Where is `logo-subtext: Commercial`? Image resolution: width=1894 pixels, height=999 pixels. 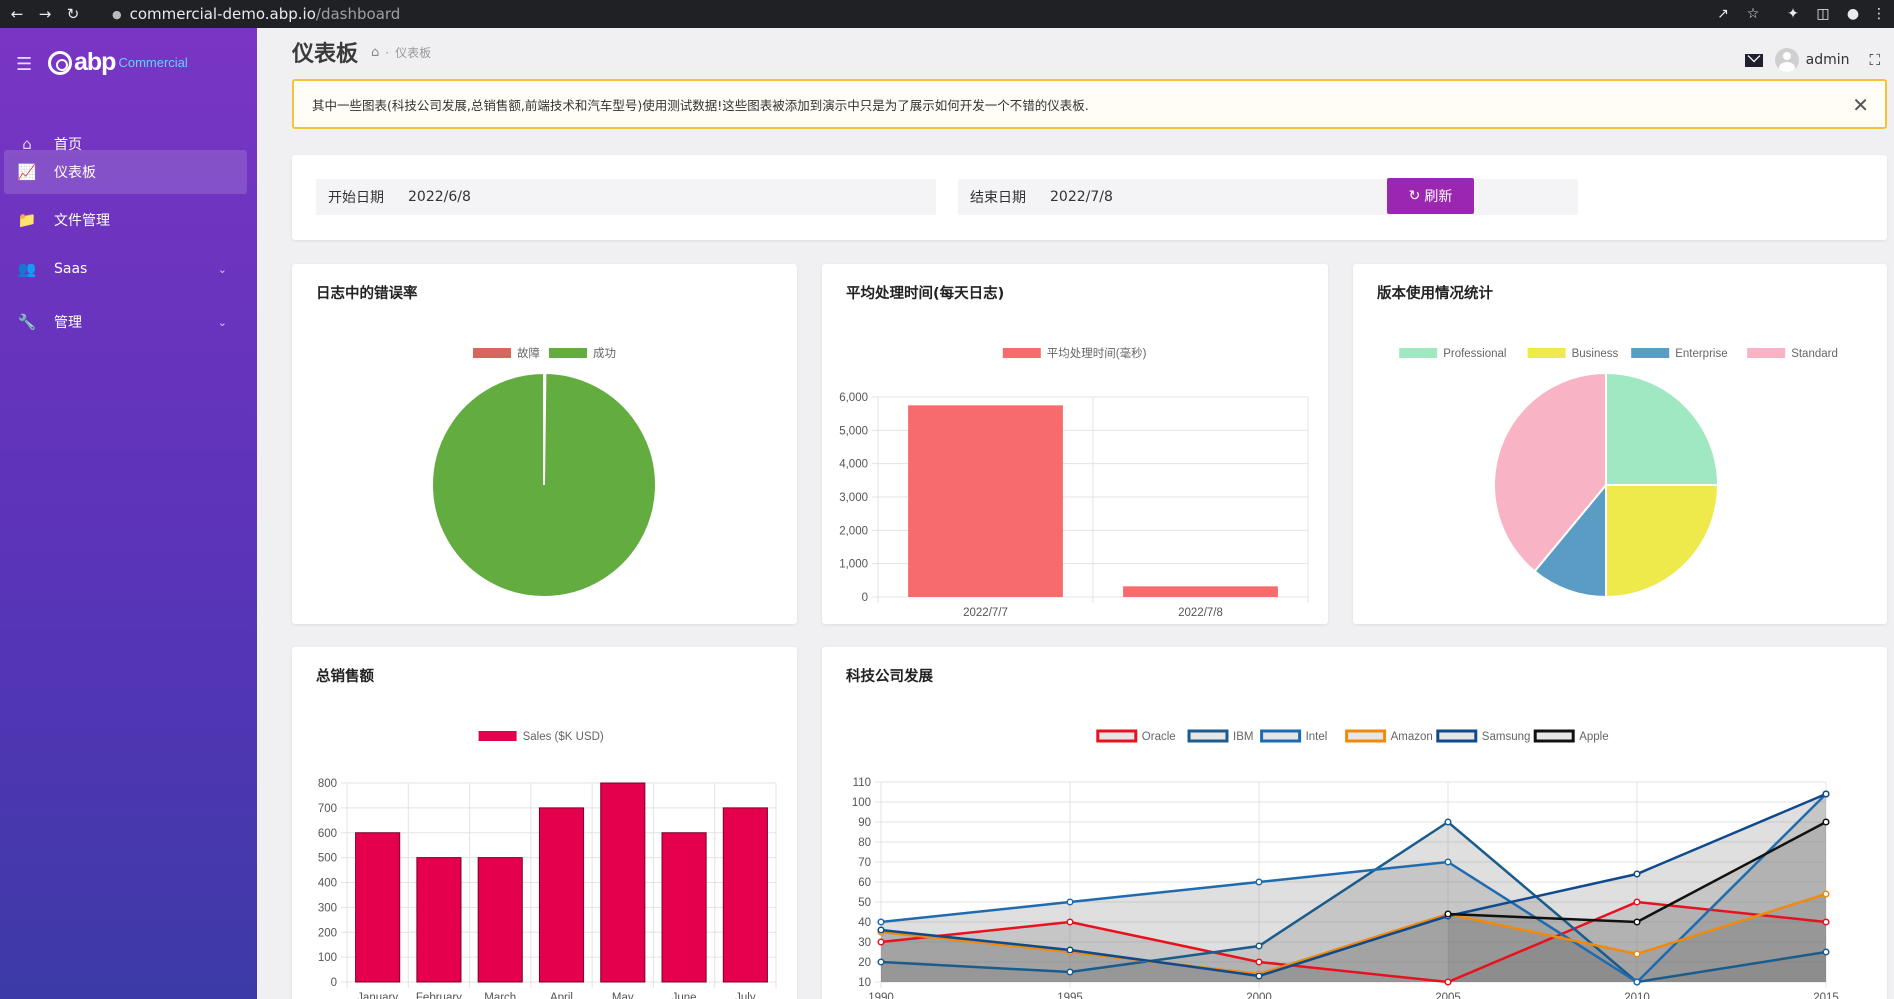 logo-subtext: Commercial is located at coordinates (153, 62).